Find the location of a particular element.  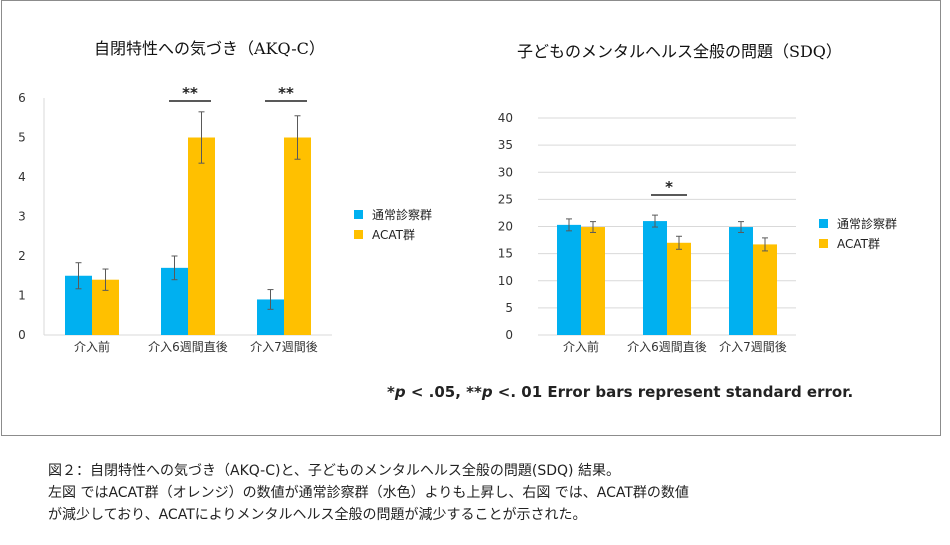

chart-title-sdq: 子どものメンタルヘルス全般の問題（SDQ） is located at coordinates (679, 51).